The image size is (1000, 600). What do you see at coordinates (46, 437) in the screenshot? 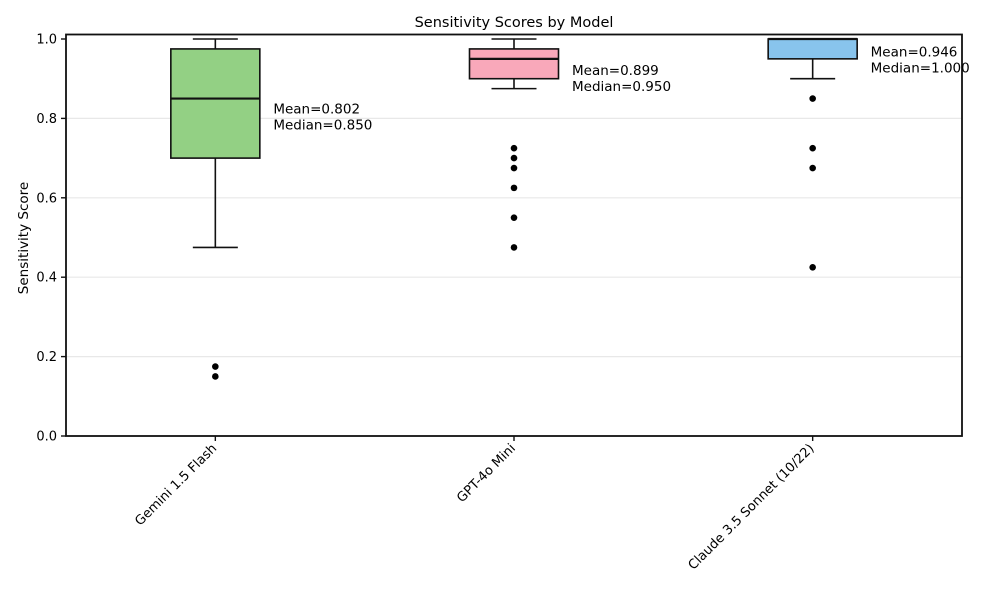
I see `y-tick-label: 0.0` at bounding box center [46, 437].